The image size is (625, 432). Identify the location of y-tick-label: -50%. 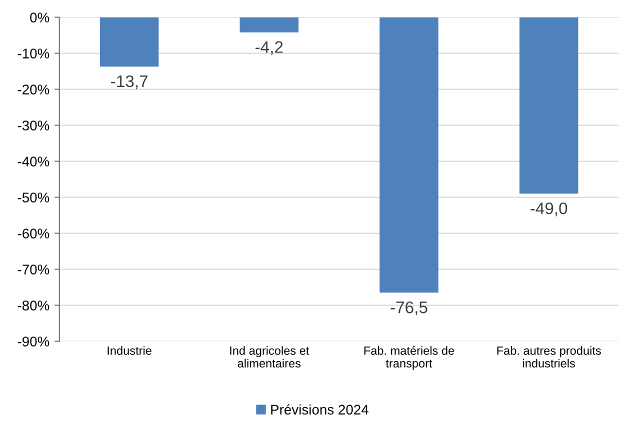
(34, 197).